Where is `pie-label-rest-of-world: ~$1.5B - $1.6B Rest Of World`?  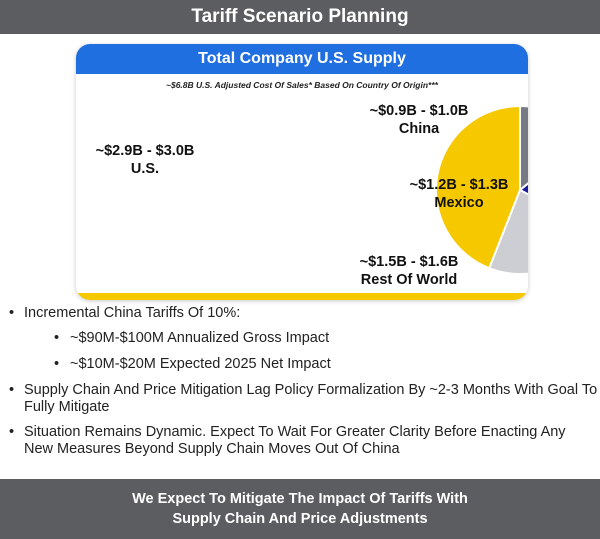 pie-label-rest-of-world: ~$1.5B - $1.6B Rest Of World is located at coordinates (409, 271).